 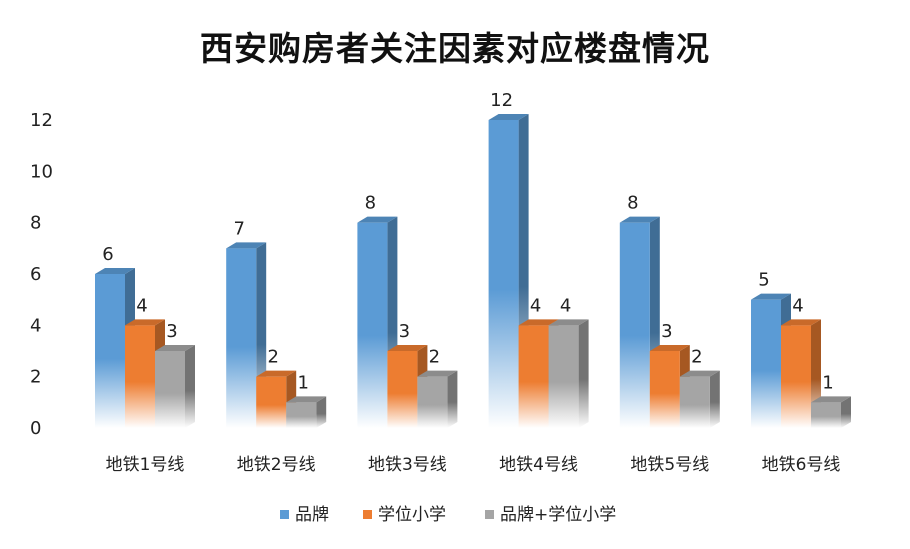 I want to click on x-axis: 地铁1号线 地铁2号线 地铁3号线 地铁4号线 地铁5号线 地铁6号线, so click(x=473, y=465).